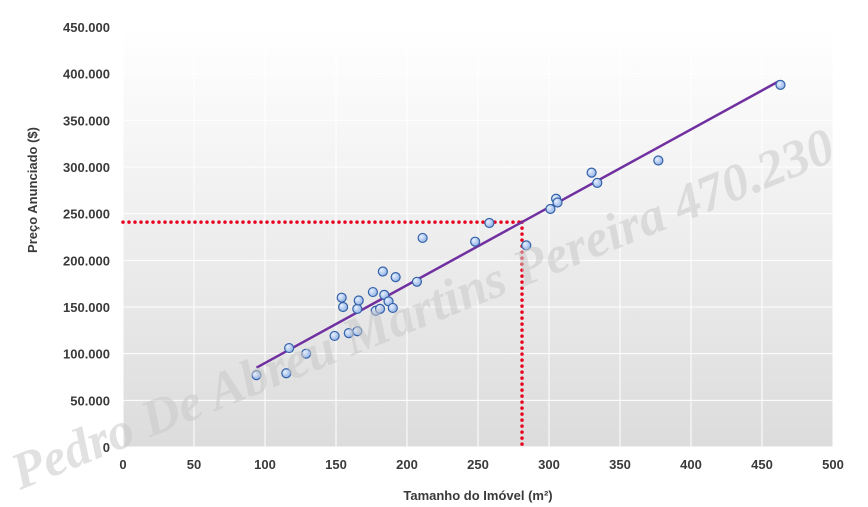 This screenshot has height=507, width=868. I want to click on x-tick-label: 200, so click(407, 464).